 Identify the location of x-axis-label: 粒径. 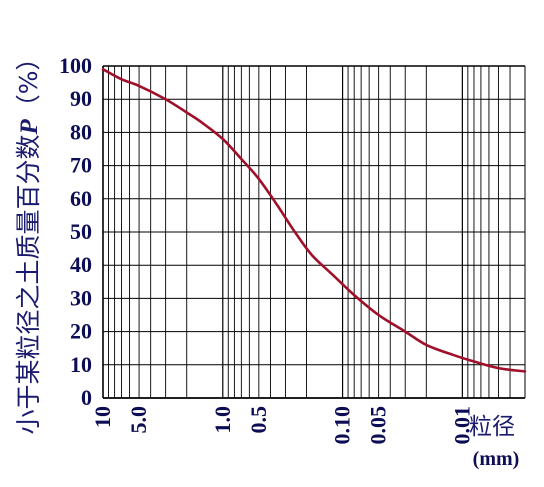
(492, 427).